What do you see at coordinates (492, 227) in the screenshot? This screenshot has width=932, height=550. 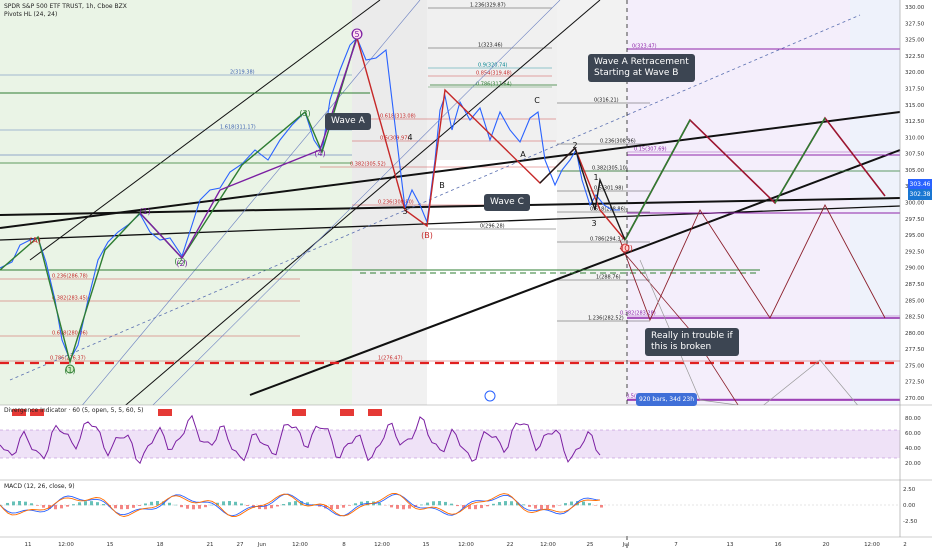 I see `fib-label: 0(296.28)` at bounding box center [492, 227].